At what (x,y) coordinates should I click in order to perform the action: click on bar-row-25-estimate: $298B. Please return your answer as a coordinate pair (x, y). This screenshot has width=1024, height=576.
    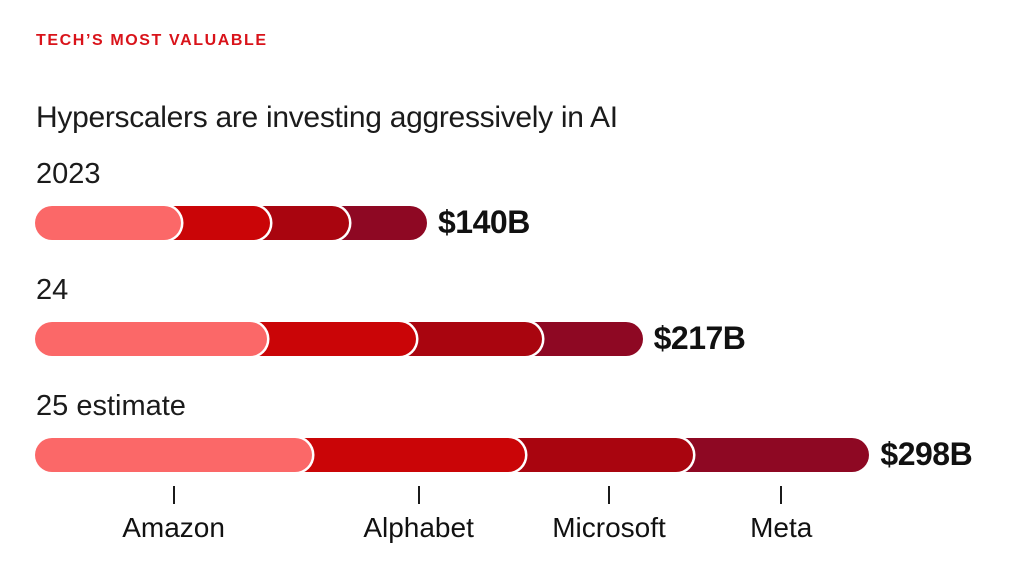
    Looking at the image, I should click on (512, 453).